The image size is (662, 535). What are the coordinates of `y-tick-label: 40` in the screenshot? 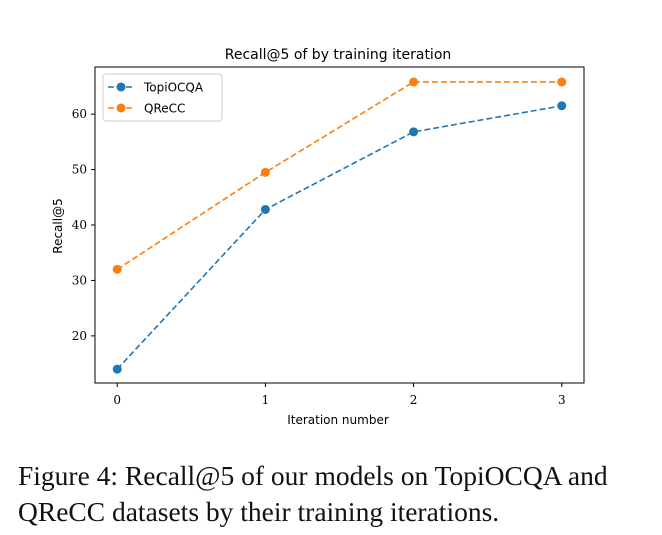 It's located at (79, 225).